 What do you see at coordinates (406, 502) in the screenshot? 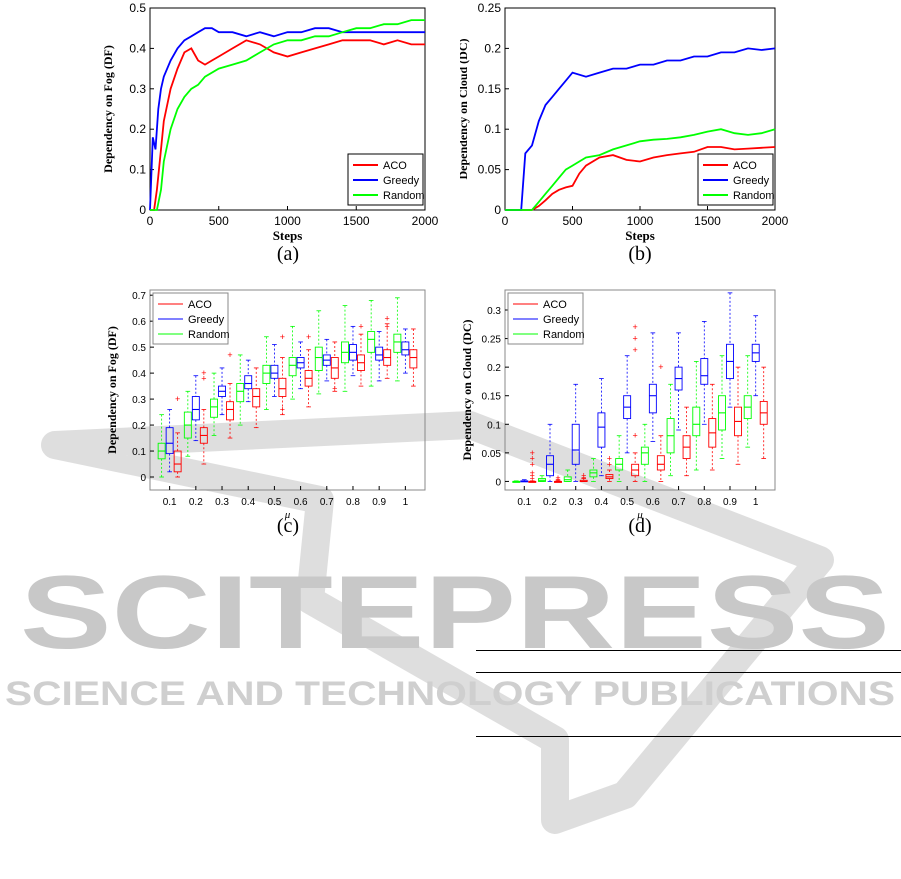
I see `x-tick-label: 1` at bounding box center [406, 502].